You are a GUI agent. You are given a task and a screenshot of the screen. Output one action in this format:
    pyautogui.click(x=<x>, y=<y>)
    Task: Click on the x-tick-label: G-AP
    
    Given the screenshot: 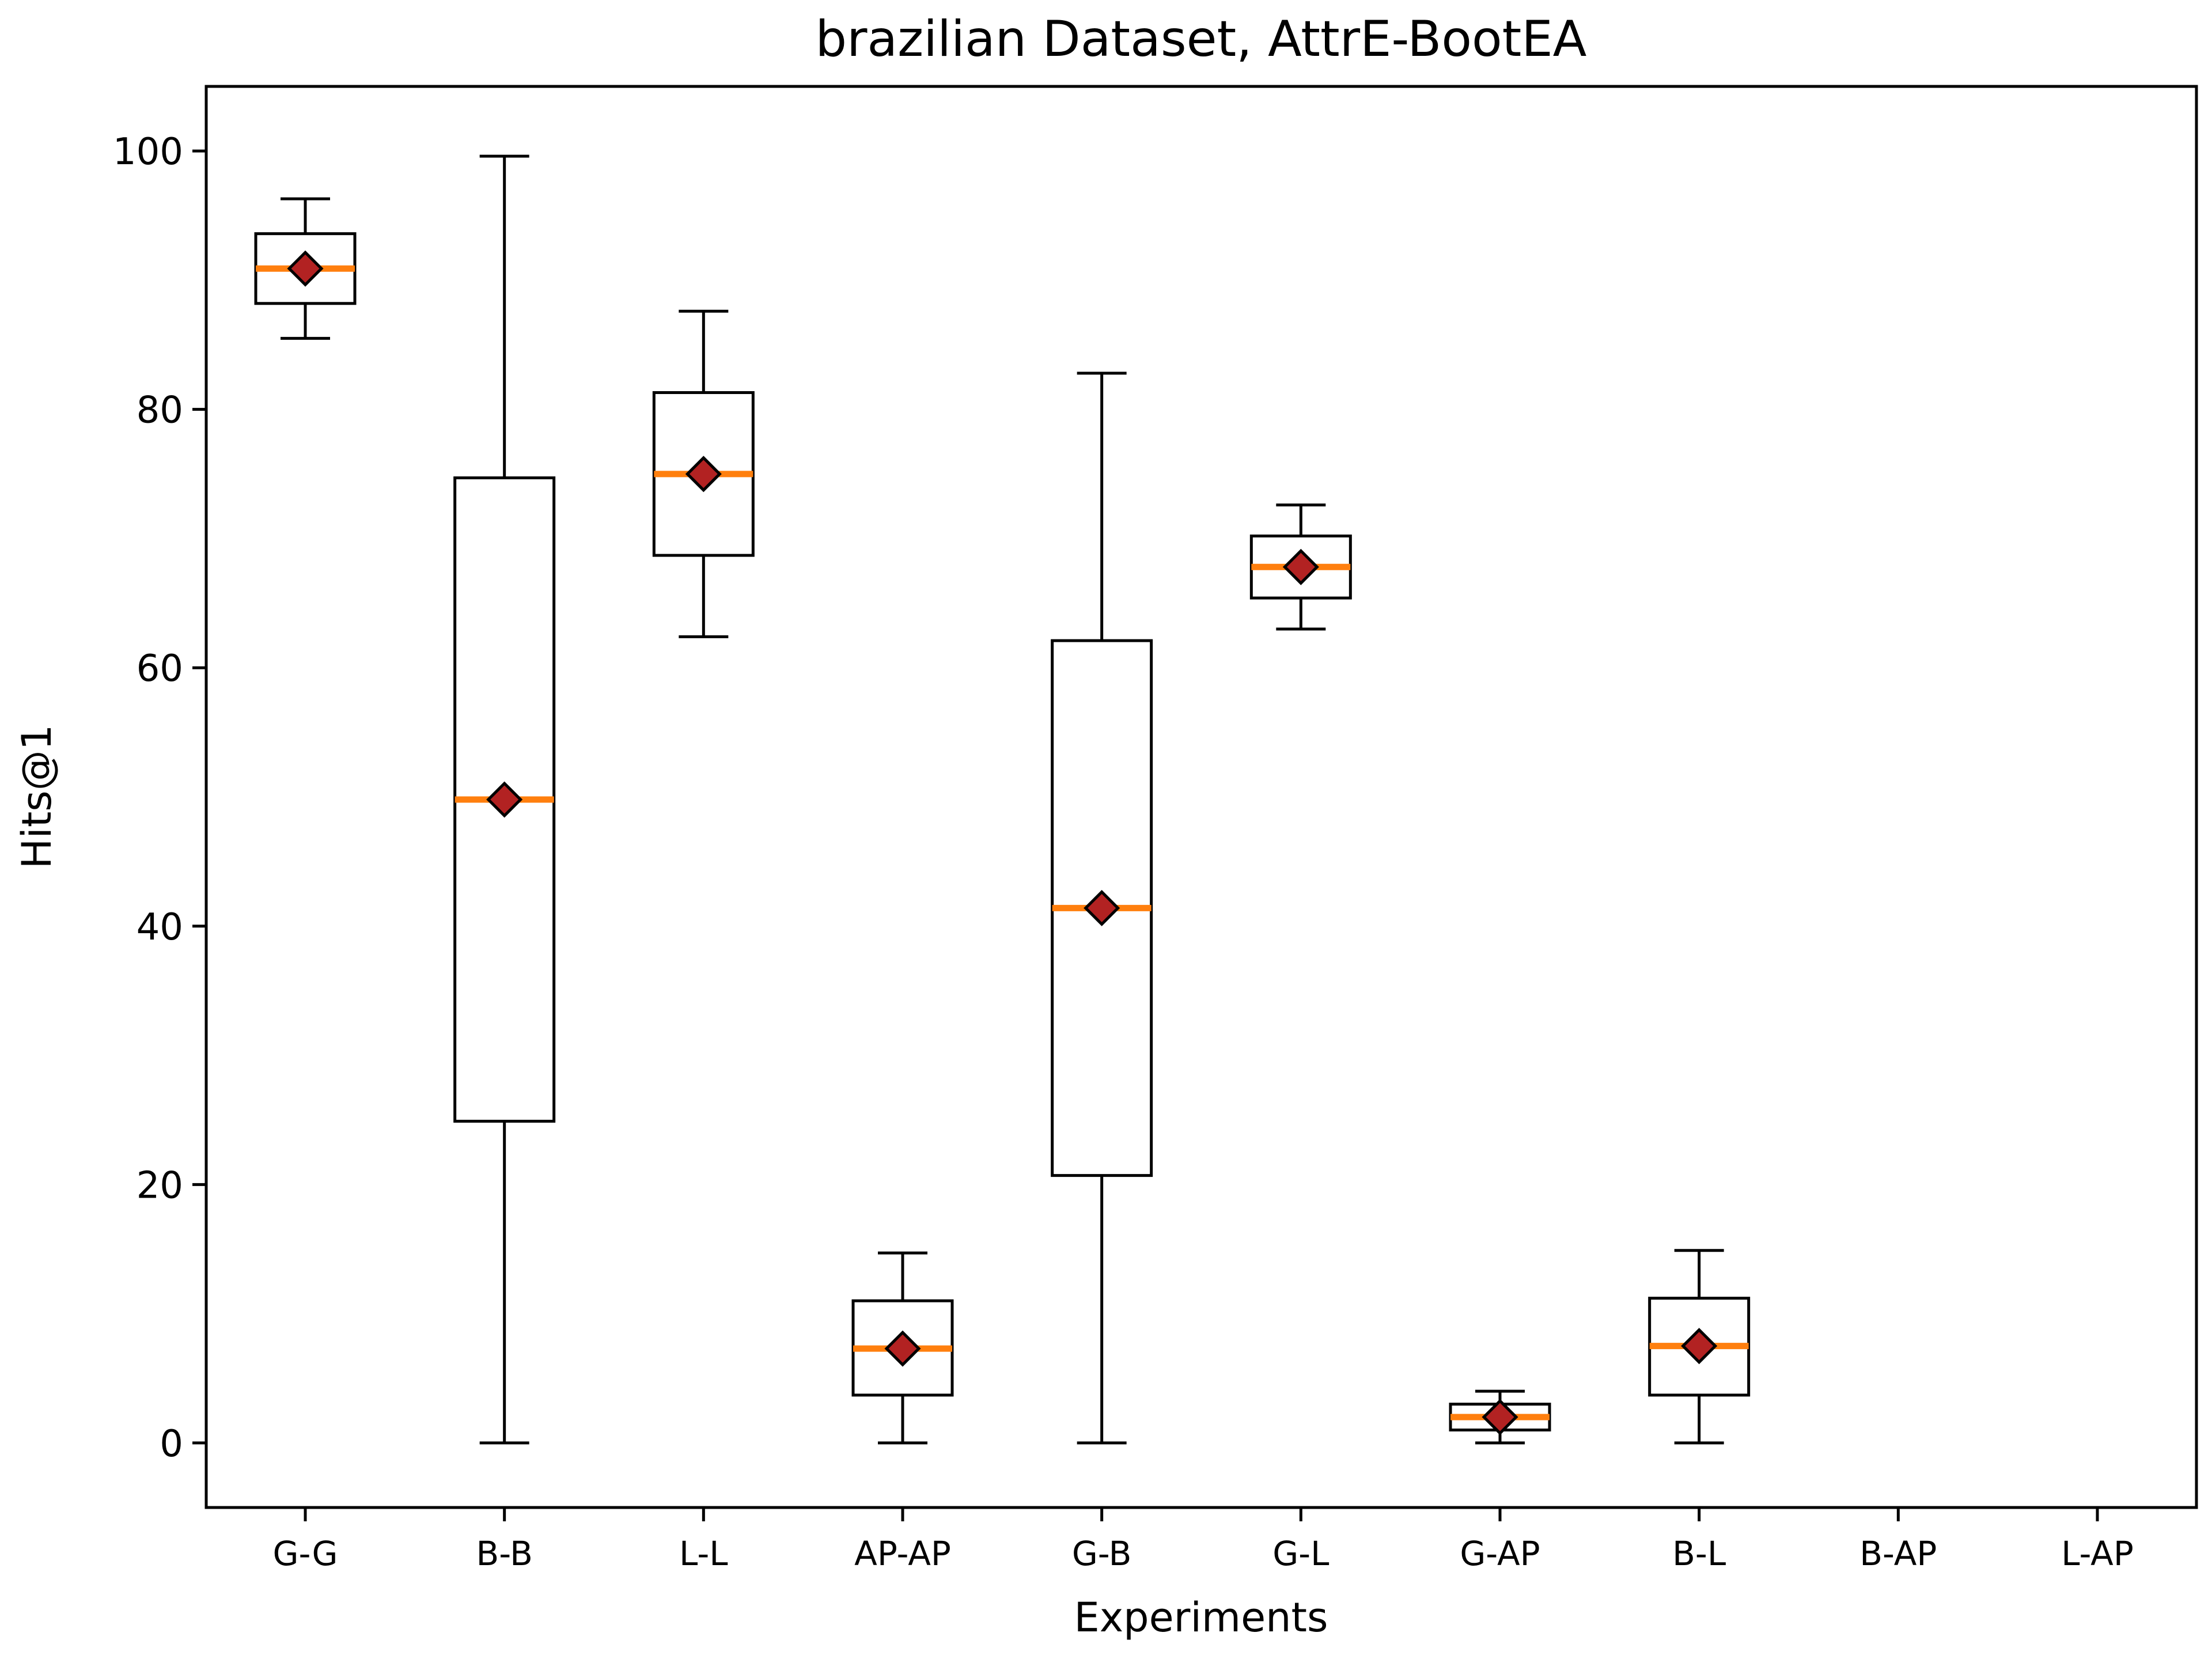 What is the action you would take?
    pyautogui.click(x=1500, y=1553)
    